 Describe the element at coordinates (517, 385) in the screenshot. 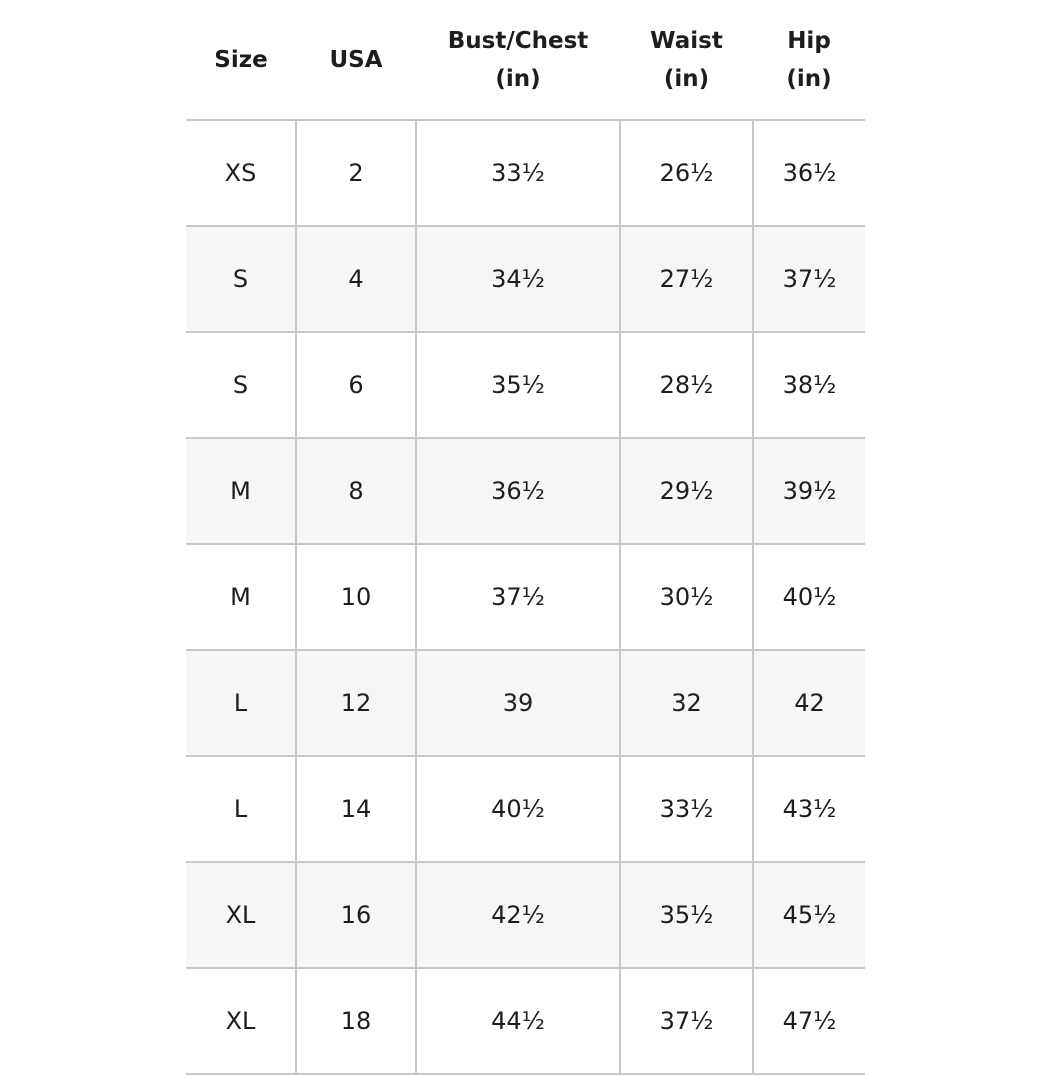

I see `cell-bust: 35½` at that location.